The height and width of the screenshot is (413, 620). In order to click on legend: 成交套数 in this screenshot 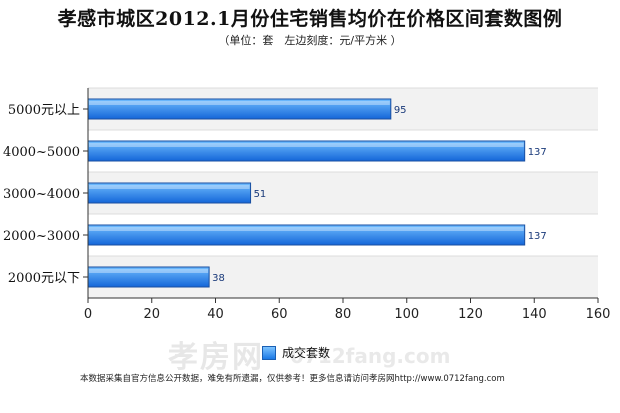, I will do `click(296, 352)`.